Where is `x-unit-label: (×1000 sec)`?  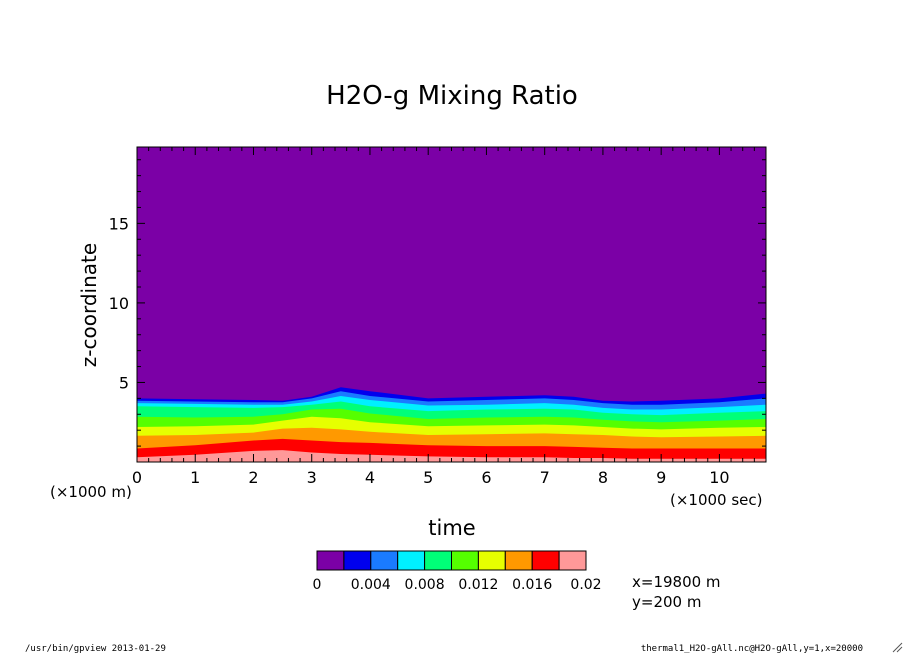
x-unit-label: (×1000 sec) is located at coordinates (716, 500).